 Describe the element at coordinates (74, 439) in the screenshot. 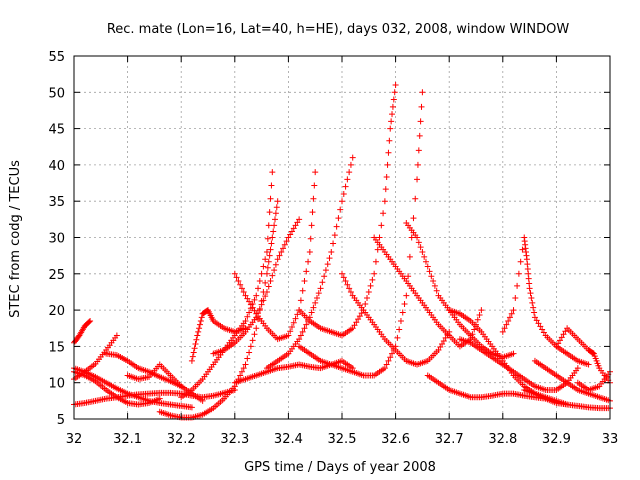

I see `x-tick-label: 32` at that location.